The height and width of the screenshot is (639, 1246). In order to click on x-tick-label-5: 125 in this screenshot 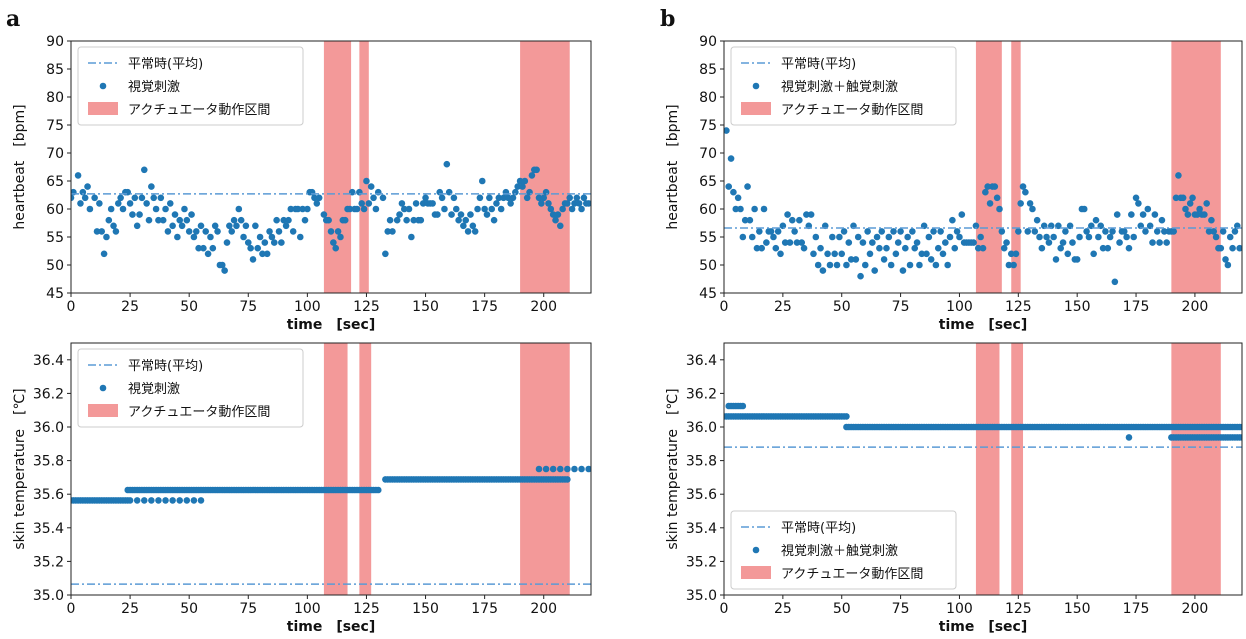, I will do `click(366, 307)`.